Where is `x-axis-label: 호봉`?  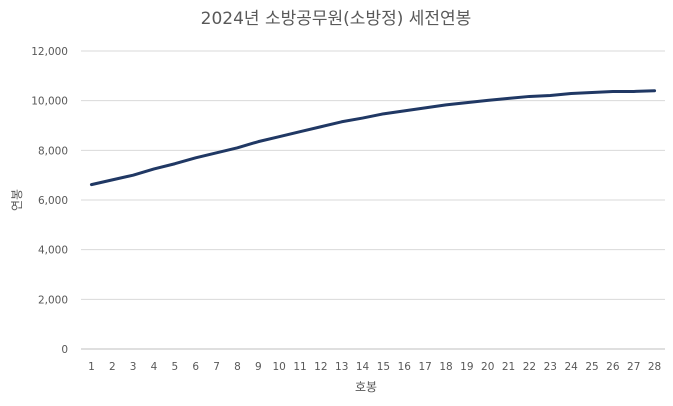 x-axis-label: 호봉 is located at coordinates (366, 387).